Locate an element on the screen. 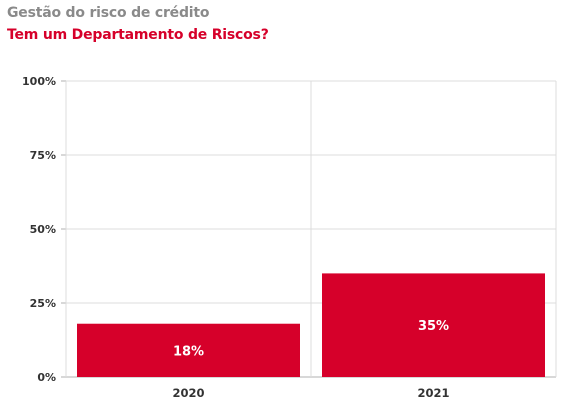 The height and width of the screenshot is (416, 566). y-tick-label: 25% is located at coordinates (43, 303).